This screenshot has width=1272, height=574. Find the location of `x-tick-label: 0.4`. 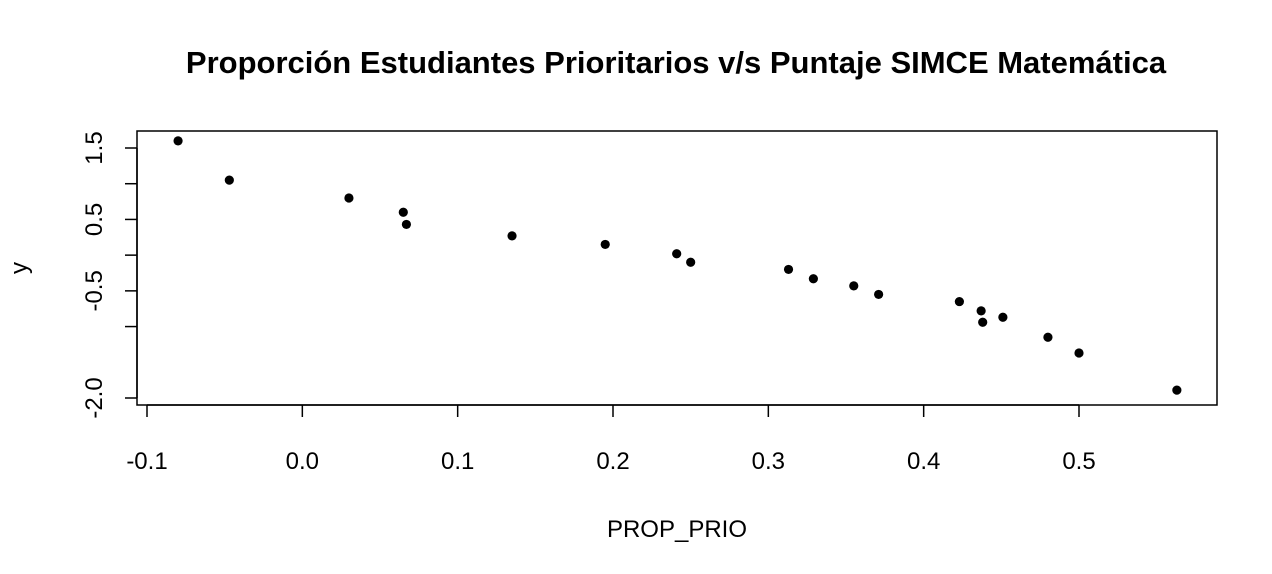

x-tick-label: 0.4 is located at coordinates (923, 461).